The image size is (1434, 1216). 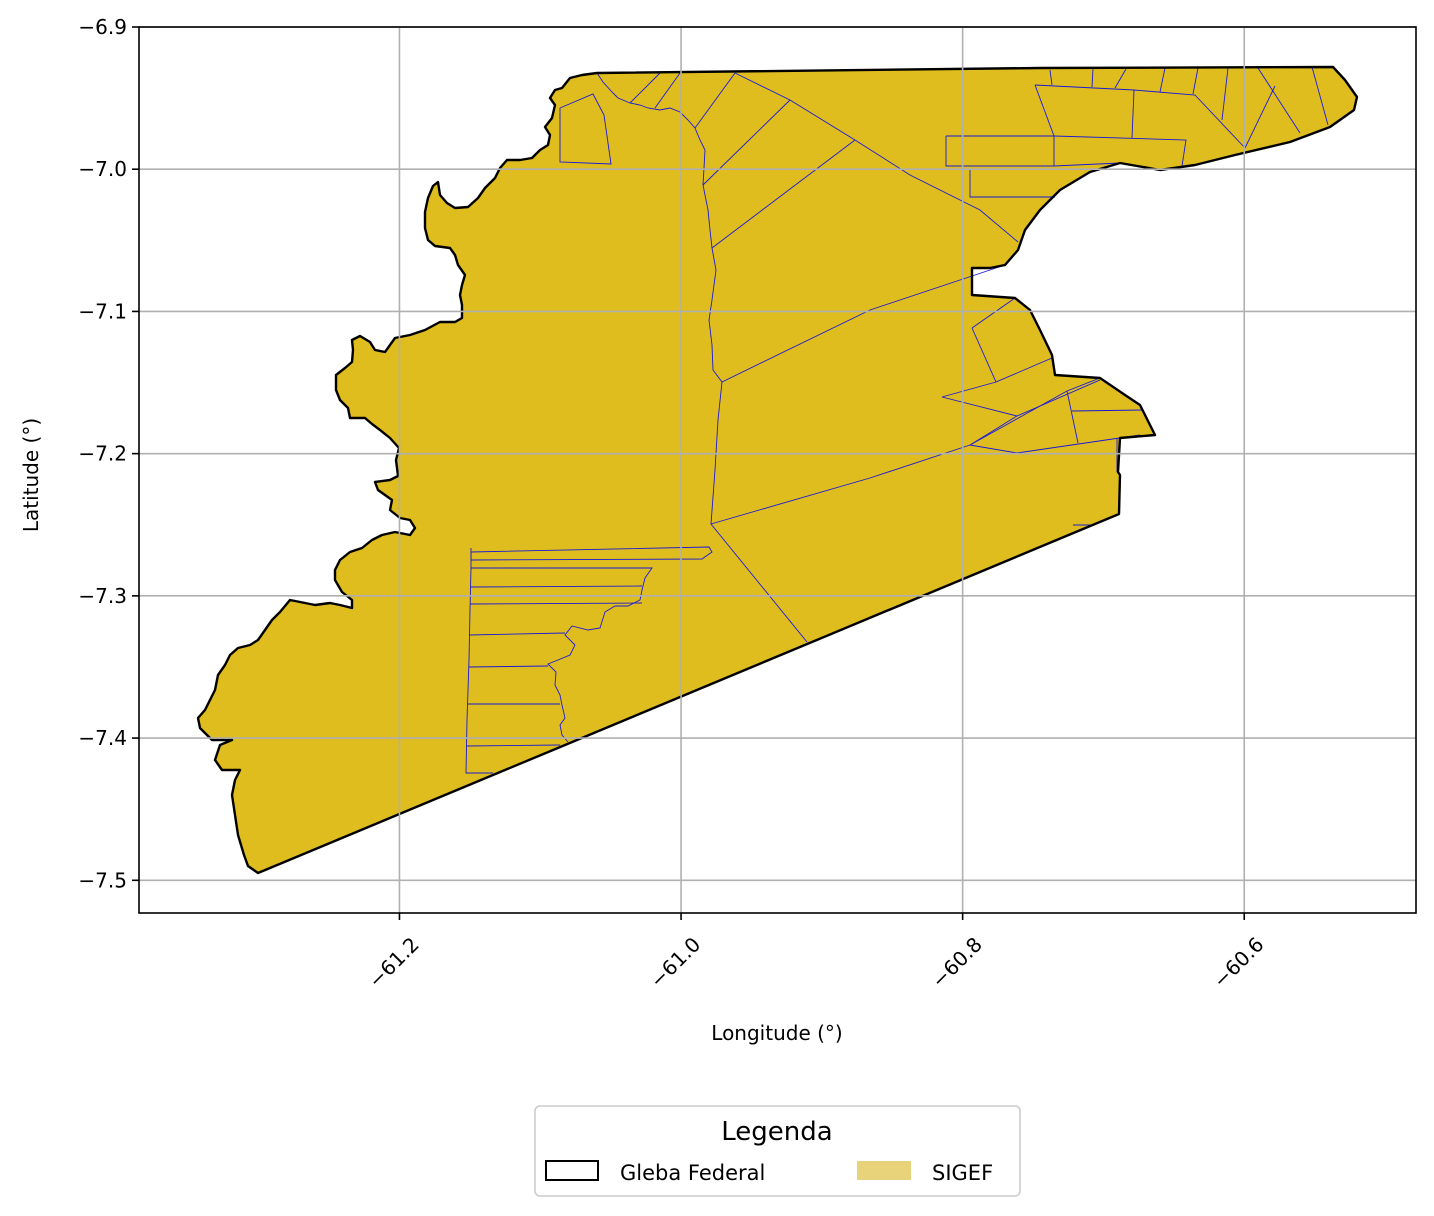 What do you see at coordinates (102, 596) in the screenshot?
I see `y-tick-label: −7.3` at bounding box center [102, 596].